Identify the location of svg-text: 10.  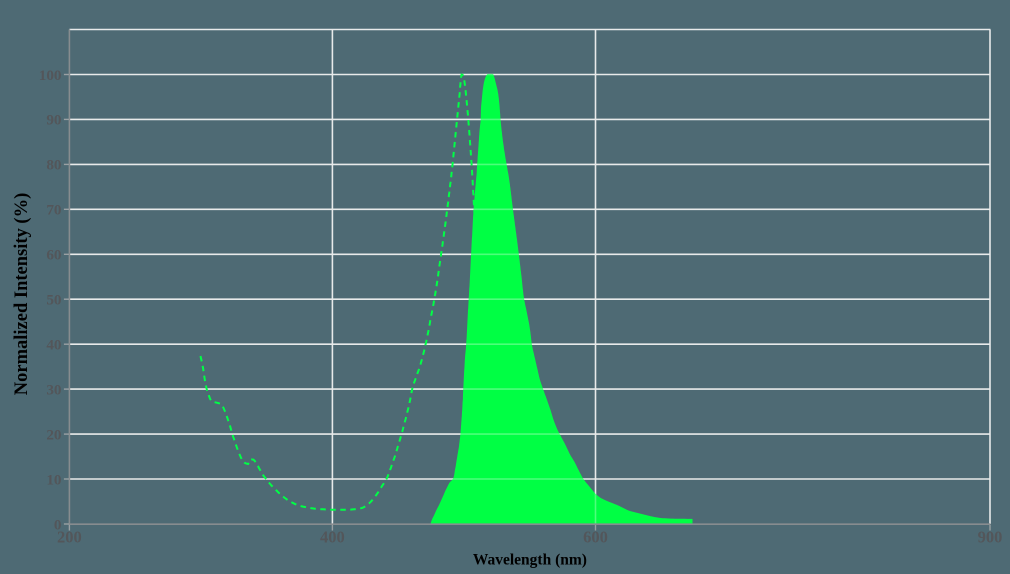
(54, 479).